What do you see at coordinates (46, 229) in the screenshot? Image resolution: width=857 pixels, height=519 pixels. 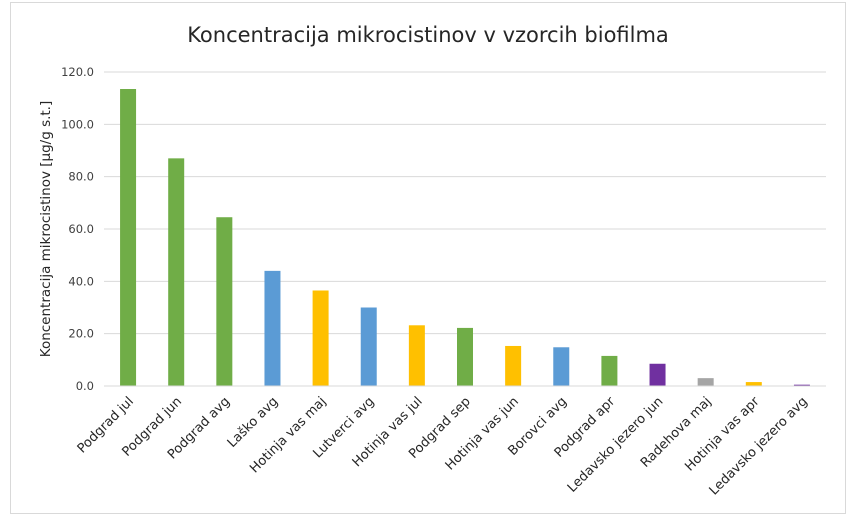 I see `y-axis-title: Koncentracija mikrocistinov [µg/g s.t.]` at bounding box center [46, 229].